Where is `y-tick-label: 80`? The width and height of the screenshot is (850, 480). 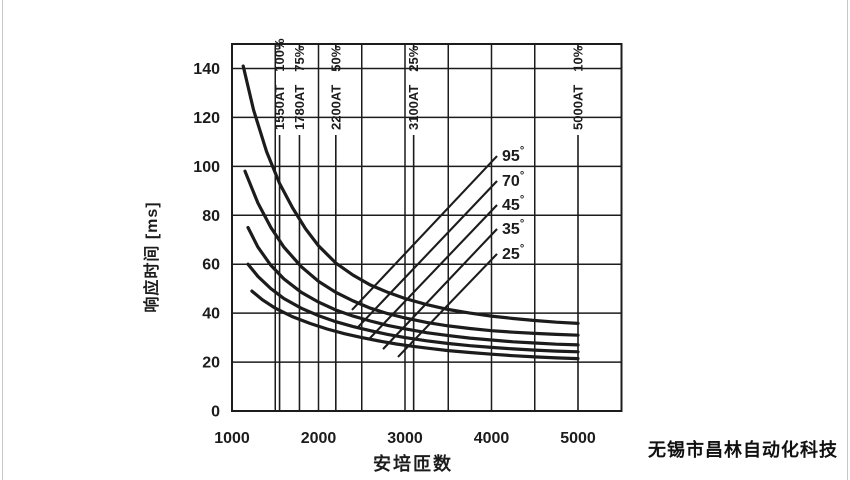 y-tick-label: 80 is located at coordinates (211, 216).